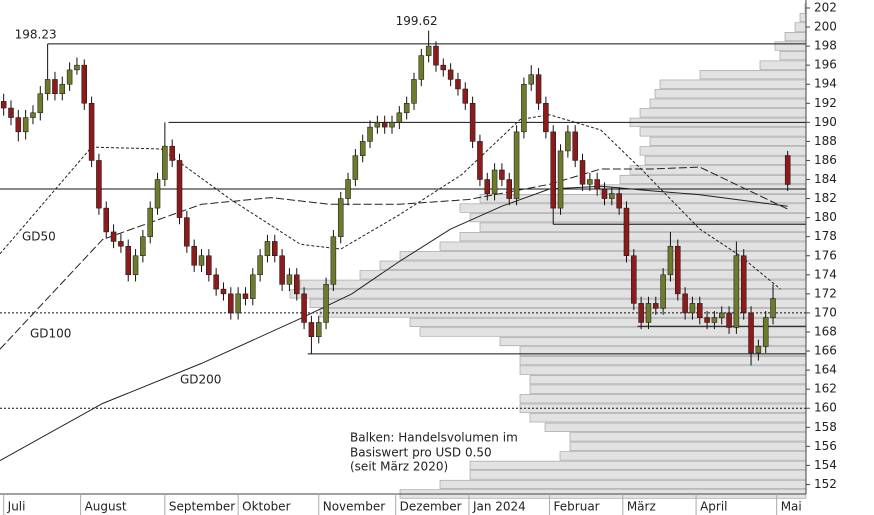 This screenshot has height=515, width=874. What do you see at coordinates (825, 331) in the screenshot?
I see `y-tick-label: 168` at bounding box center [825, 331].